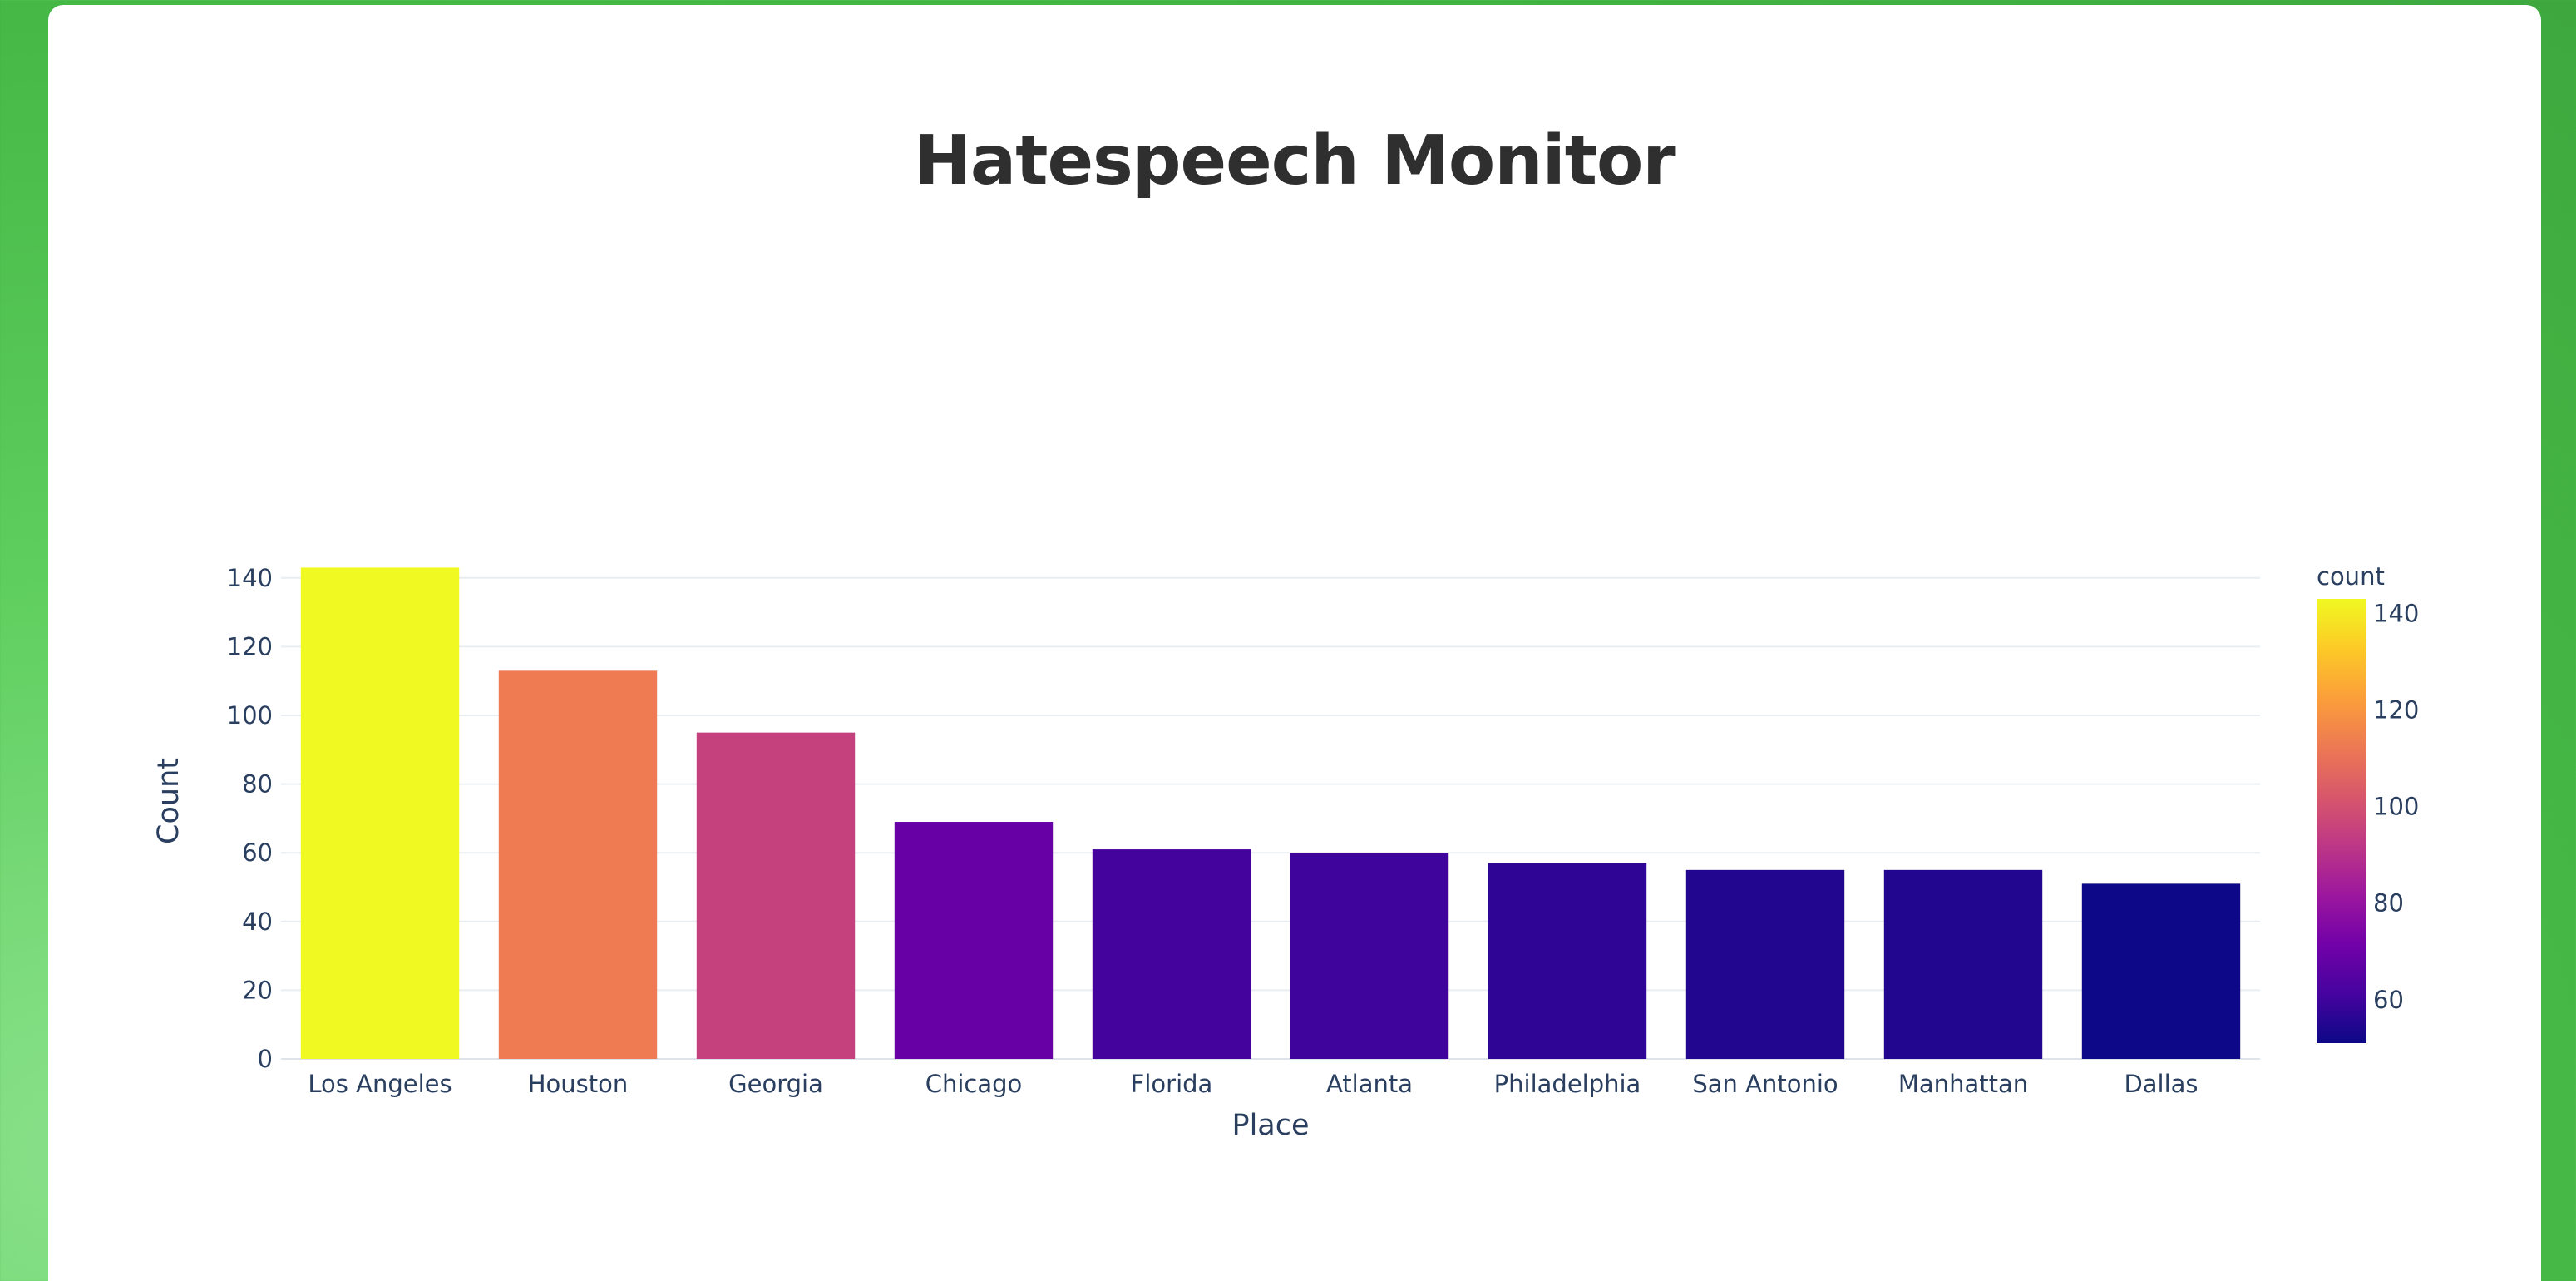 This screenshot has height=1281, width=2576. I want to click on colorbar: count 60 80 100 120 140, so click(2368, 802).